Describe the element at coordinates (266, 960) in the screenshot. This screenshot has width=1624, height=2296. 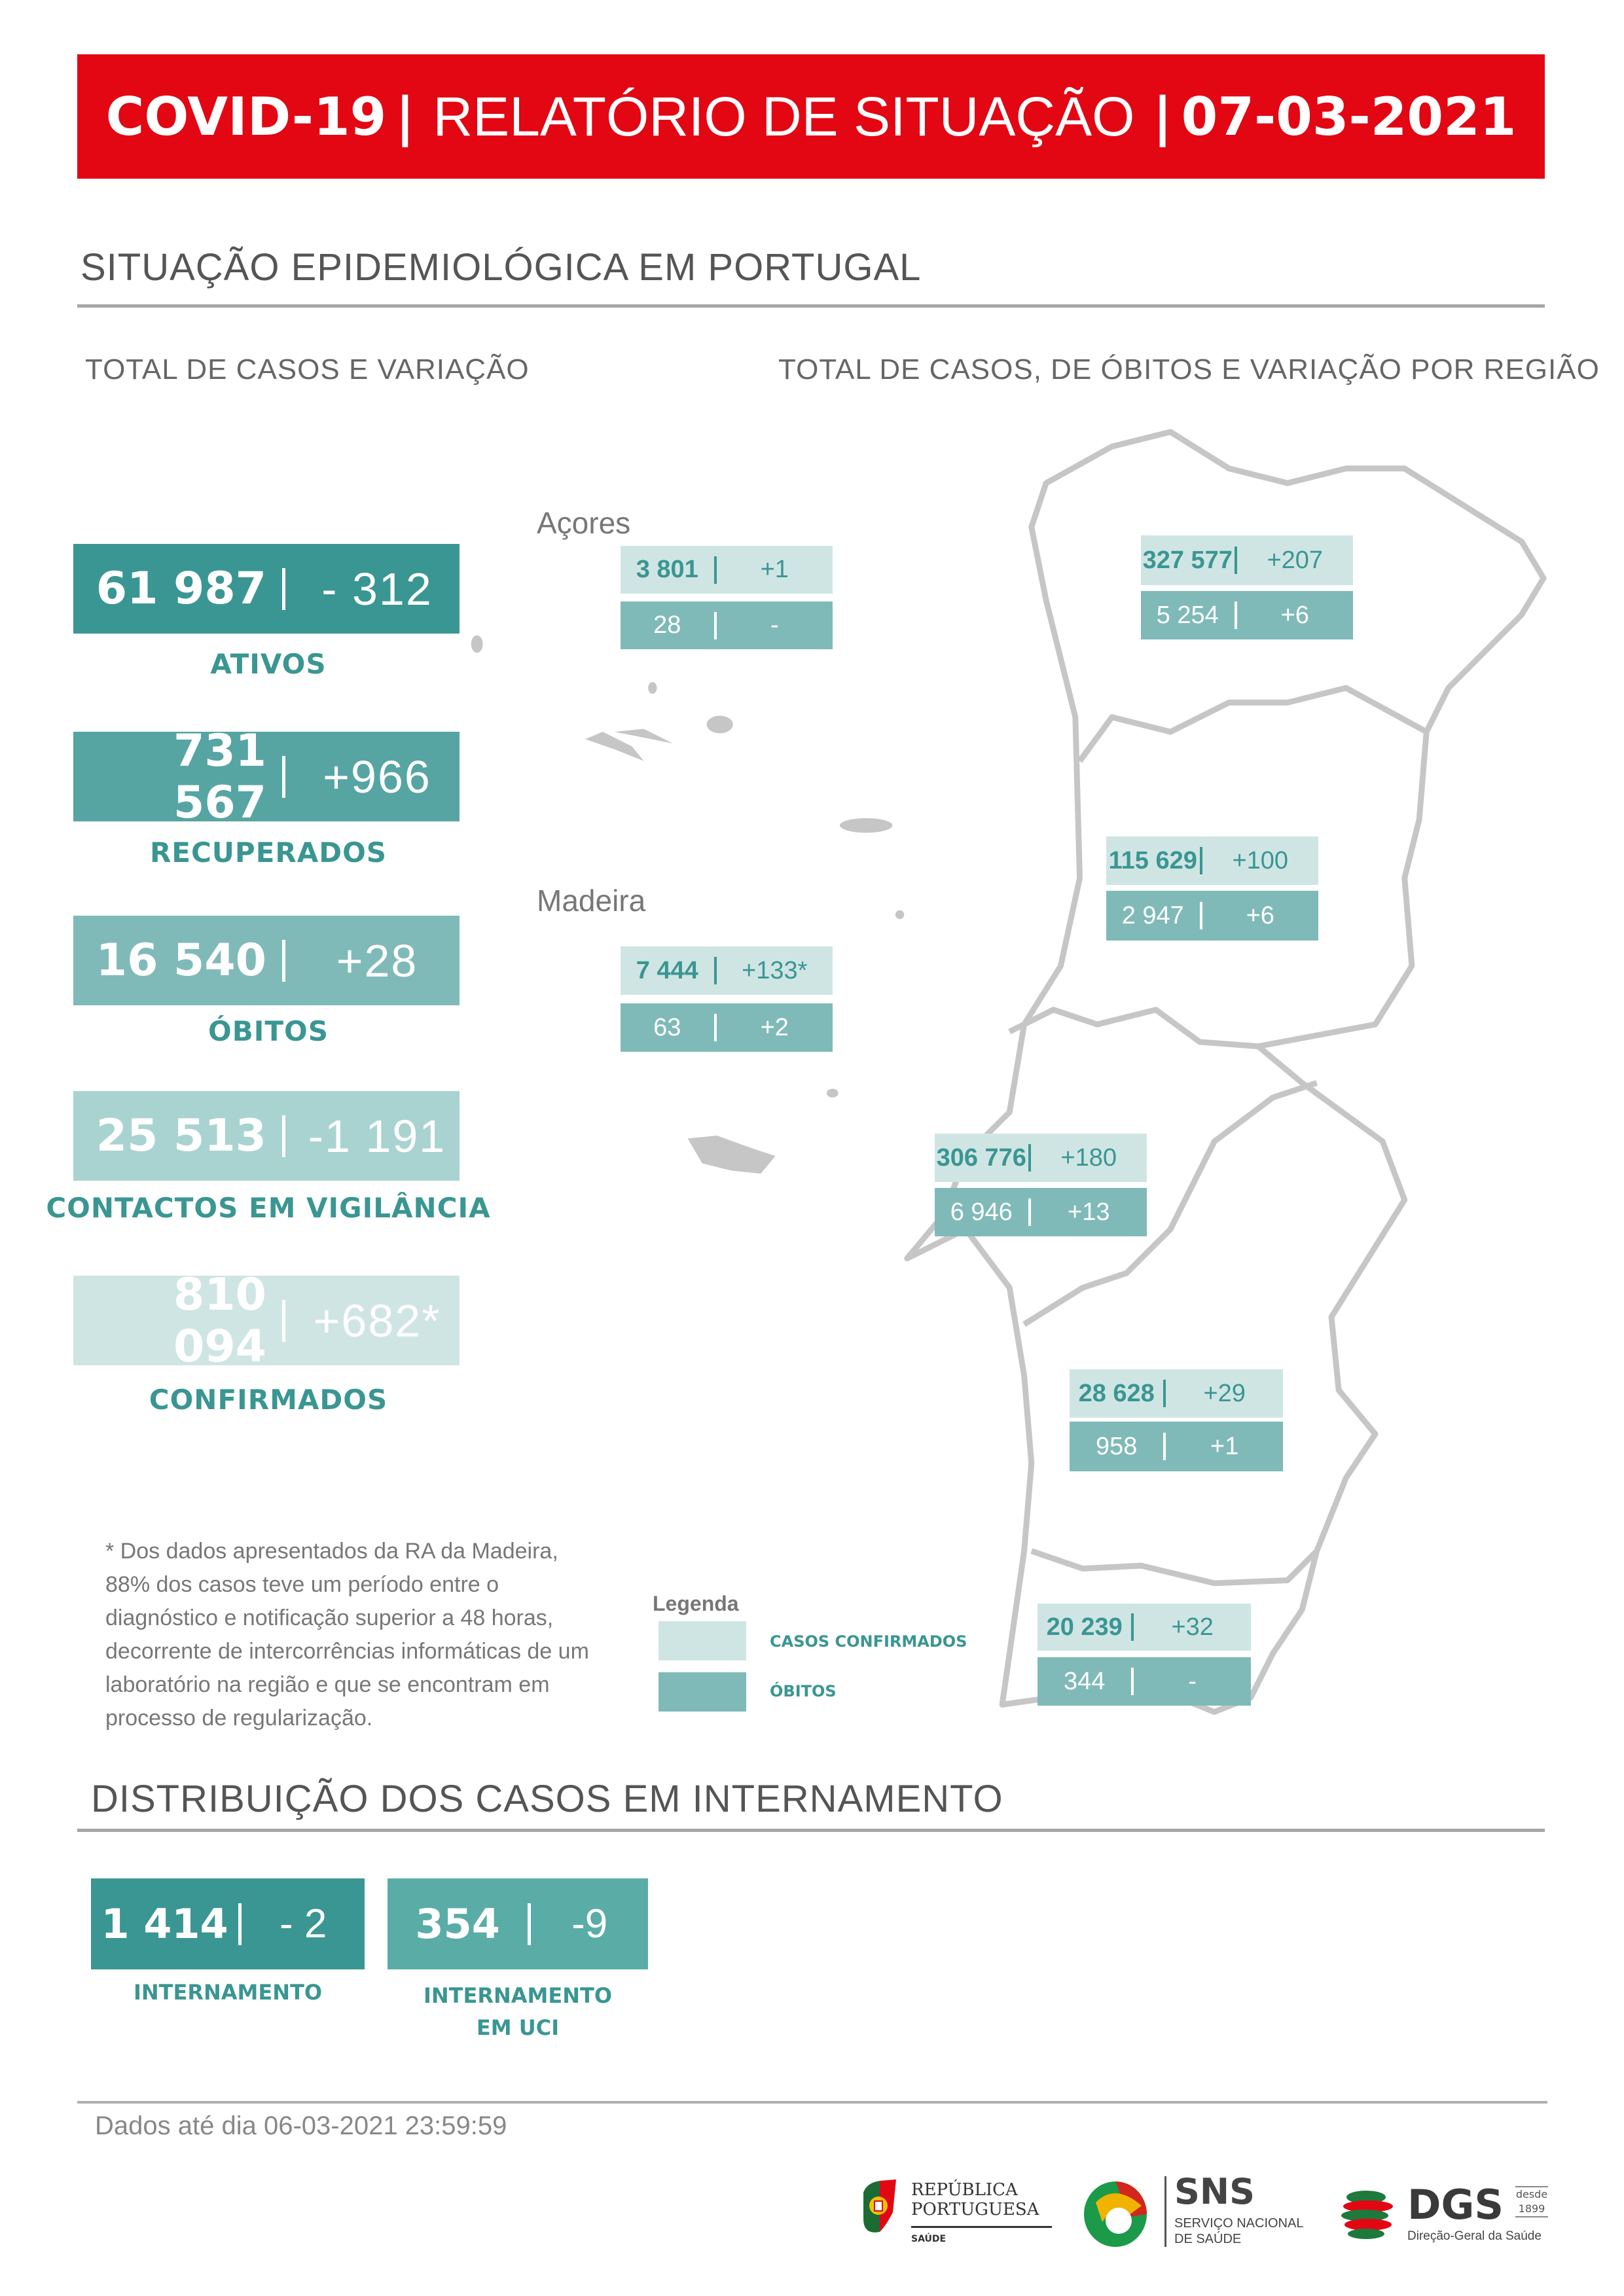
I see `stat-box-obitos: 16 540 +28` at that location.